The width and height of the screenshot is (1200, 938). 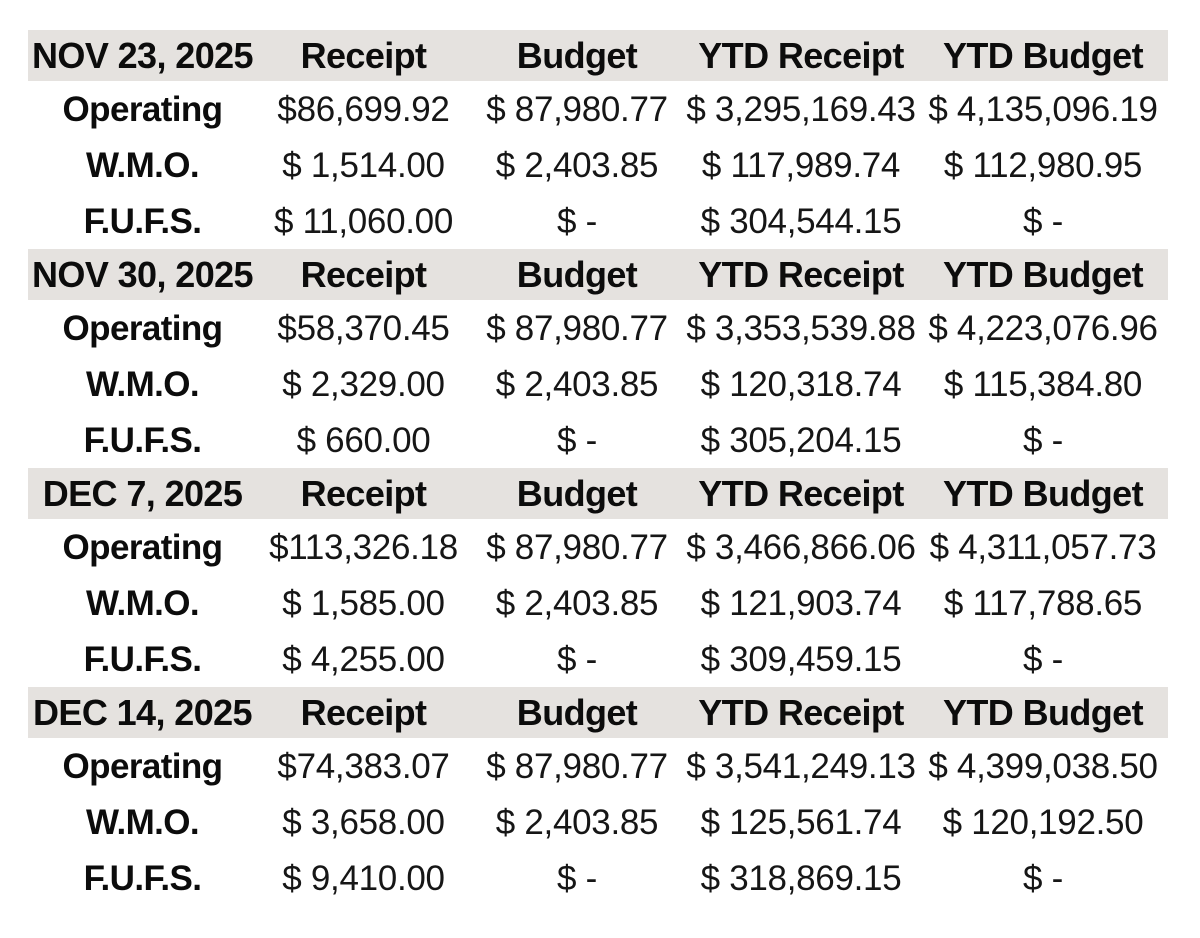 I want to click on amount-cell-receipt: $ 11,060.00, so click(x=363, y=221).